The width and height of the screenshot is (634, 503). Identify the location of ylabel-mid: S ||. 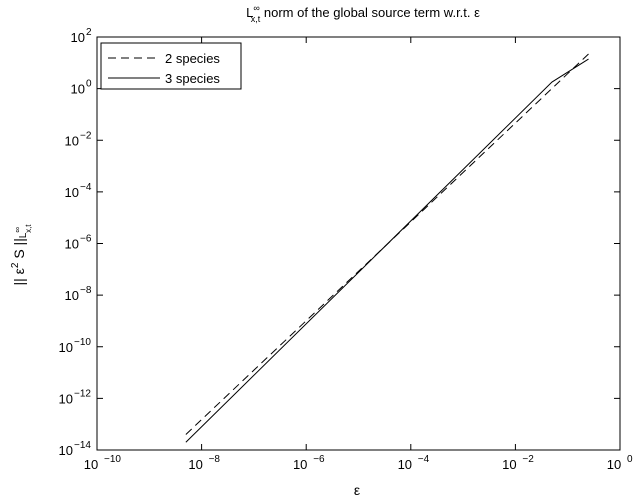
(19, 250).